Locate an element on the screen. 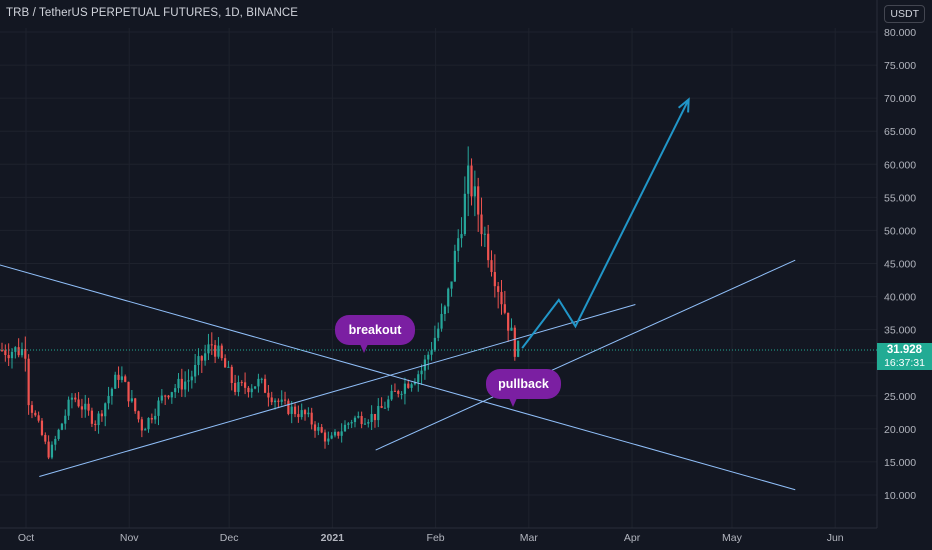 This screenshot has height=550, width=932. price-tick-label: 70.000 is located at coordinates (900, 99).